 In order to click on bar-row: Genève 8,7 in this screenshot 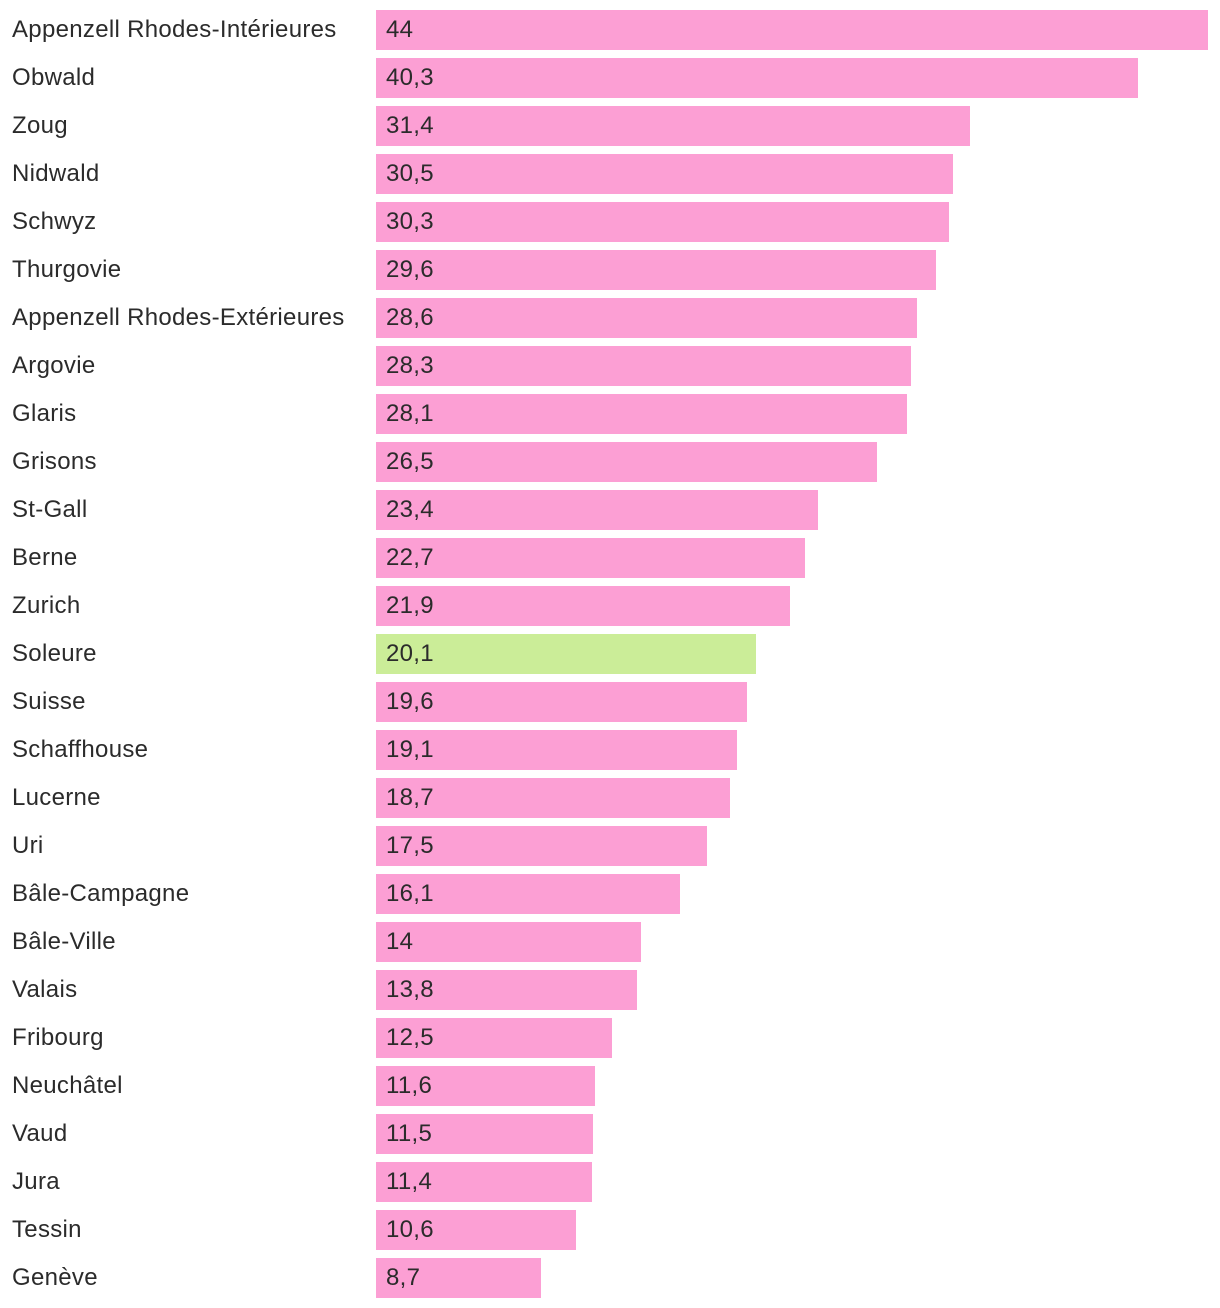, I will do `click(610, 1282)`.